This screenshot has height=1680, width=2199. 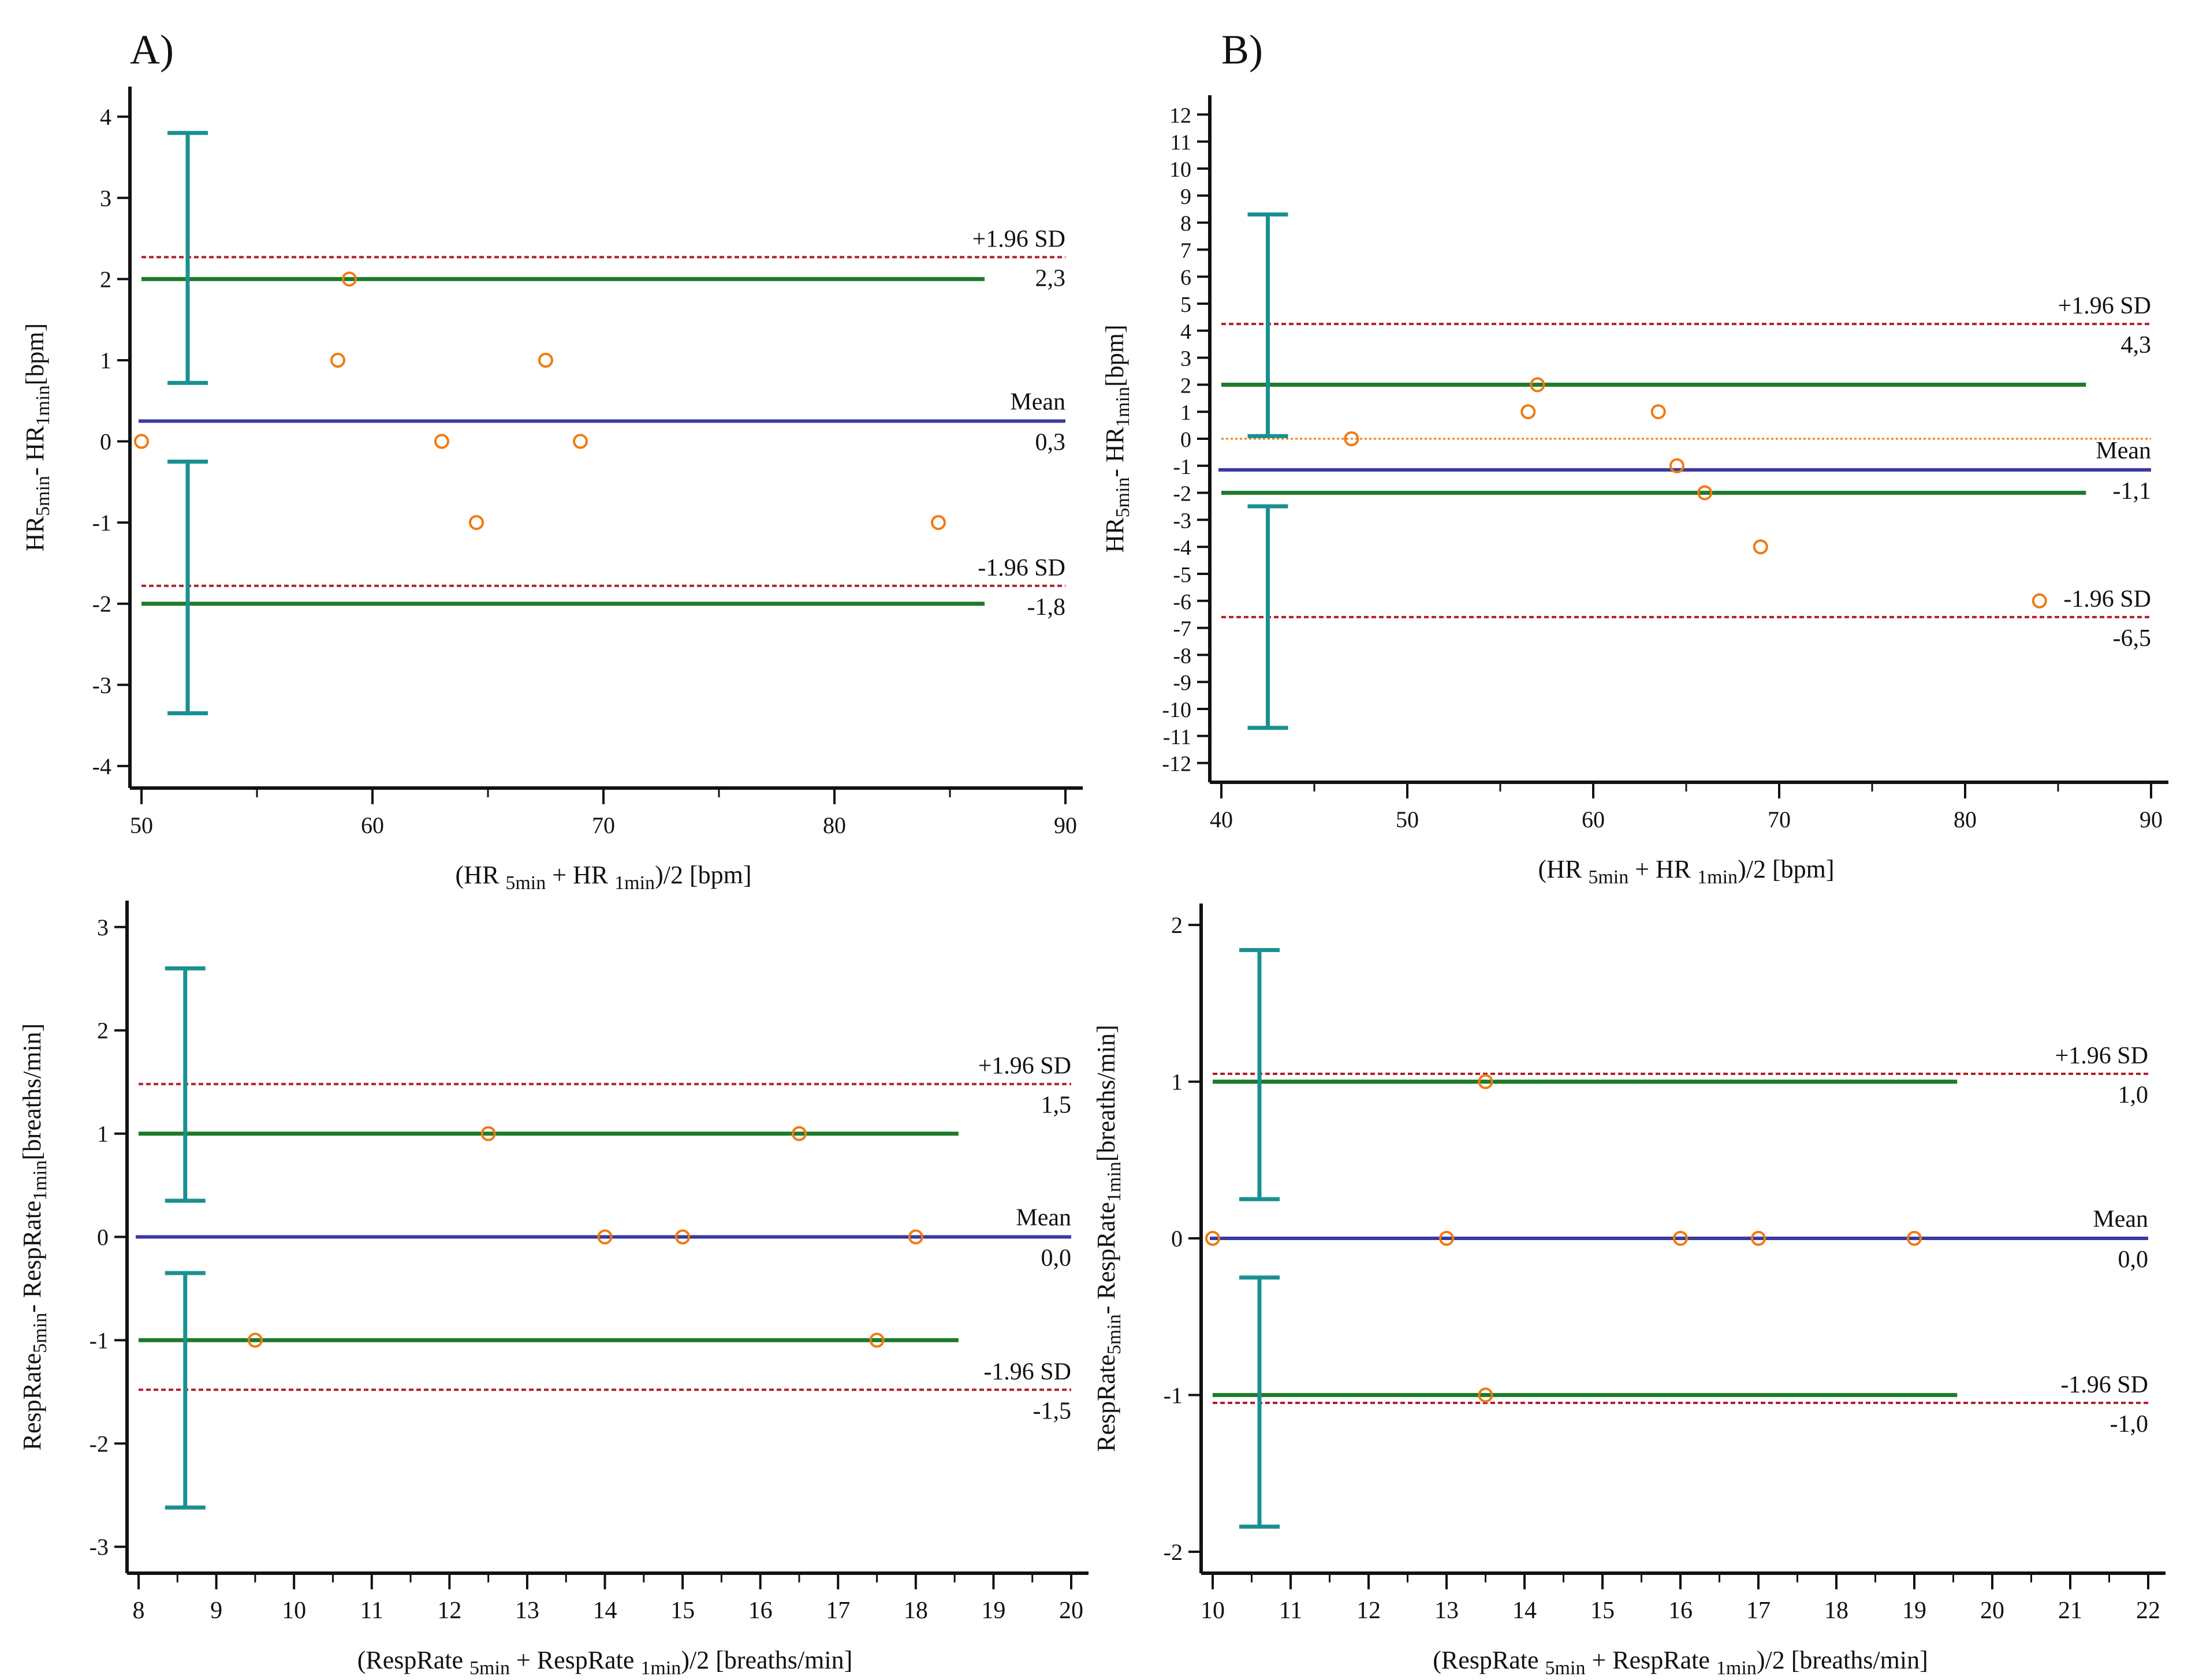 What do you see at coordinates (1050, 278) in the screenshot?
I see `upper-loa-value: 2,3` at bounding box center [1050, 278].